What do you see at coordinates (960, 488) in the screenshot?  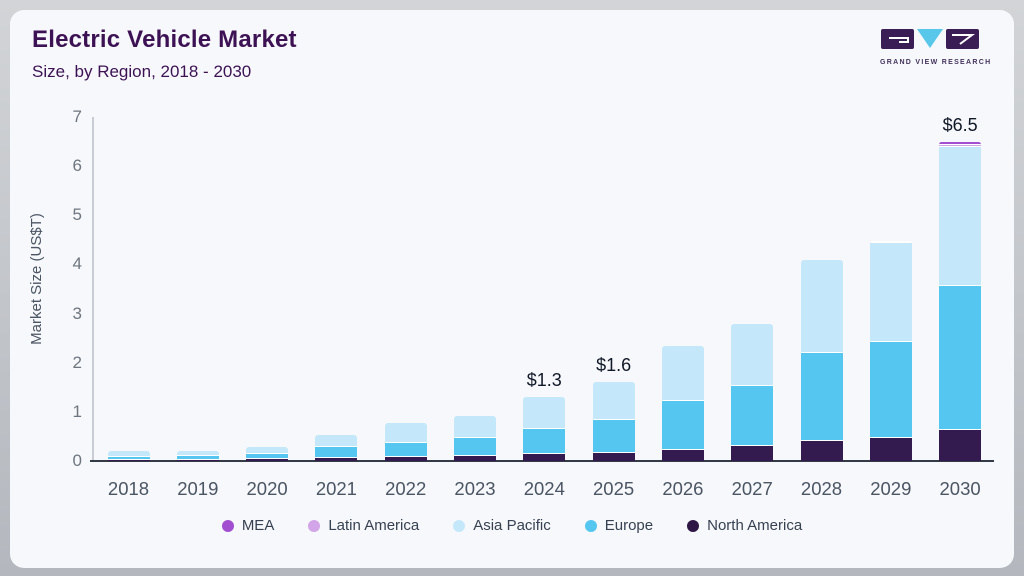 I see `x-label-2030: 2030` at bounding box center [960, 488].